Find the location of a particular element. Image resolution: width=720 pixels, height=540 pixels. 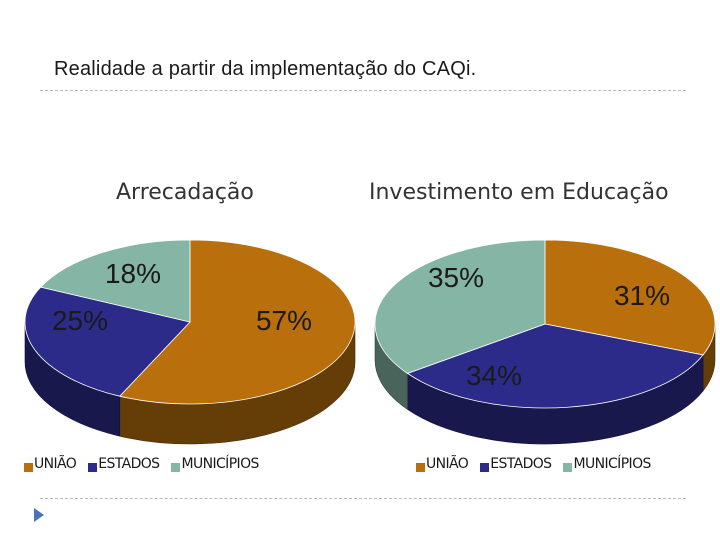

data-label-municipios: 35% is located at coordinates (456, 277).